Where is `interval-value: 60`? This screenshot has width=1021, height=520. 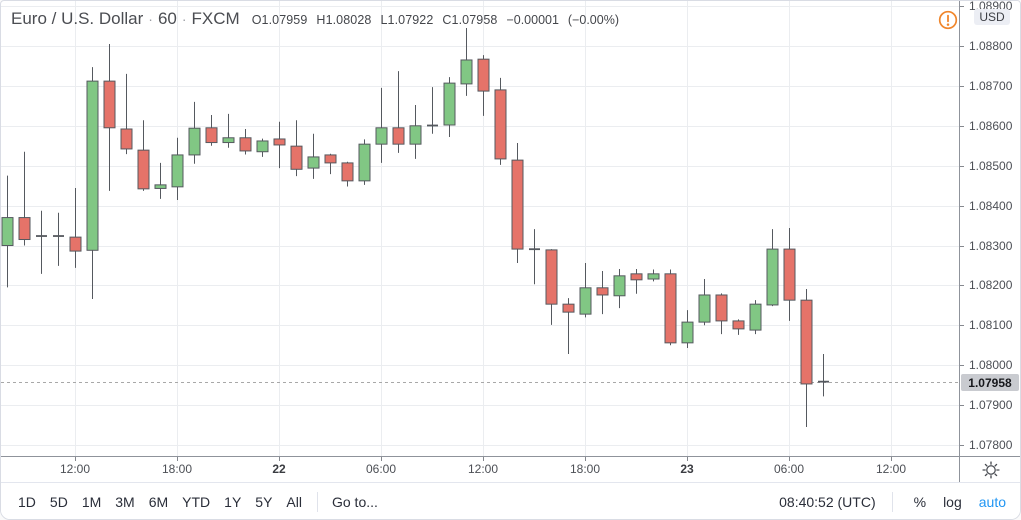 interval-value: 60 is located at coordinates (167, 18).